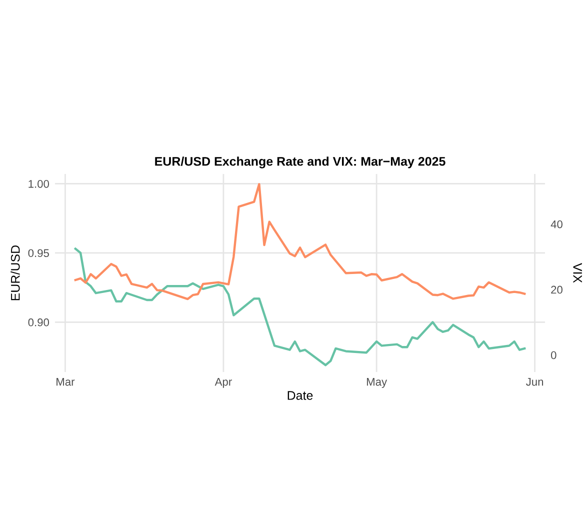  I want to click on x-tick-label: May, so click(377, 383).